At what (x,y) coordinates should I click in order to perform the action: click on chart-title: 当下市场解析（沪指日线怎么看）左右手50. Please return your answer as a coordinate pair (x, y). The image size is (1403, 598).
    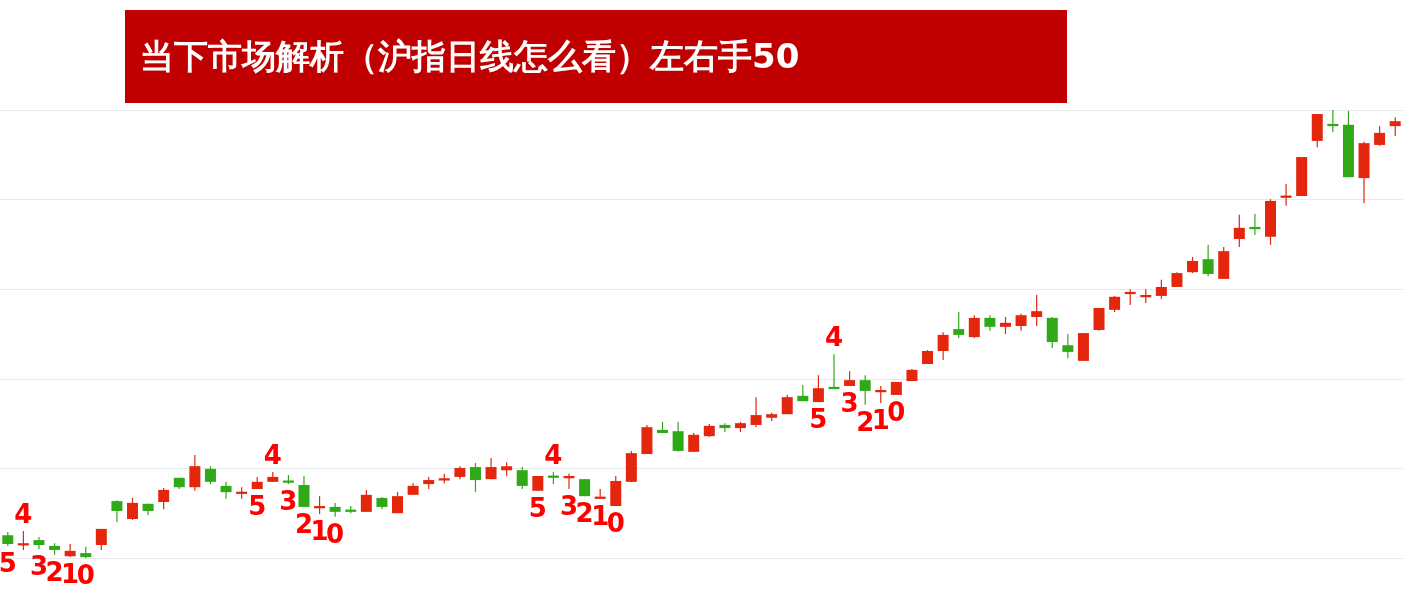
    Looking at the image, I should click on (596, 56).